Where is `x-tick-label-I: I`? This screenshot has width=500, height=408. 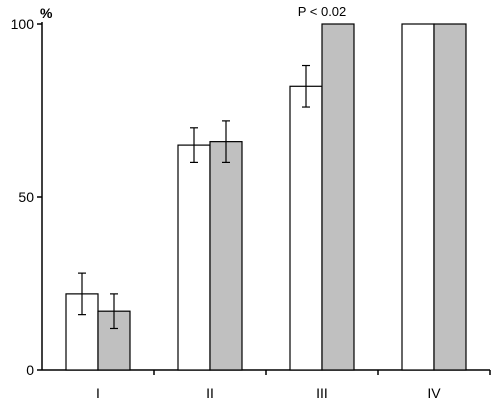
x-tick-label-I: I is located at coordinates (98, 393).